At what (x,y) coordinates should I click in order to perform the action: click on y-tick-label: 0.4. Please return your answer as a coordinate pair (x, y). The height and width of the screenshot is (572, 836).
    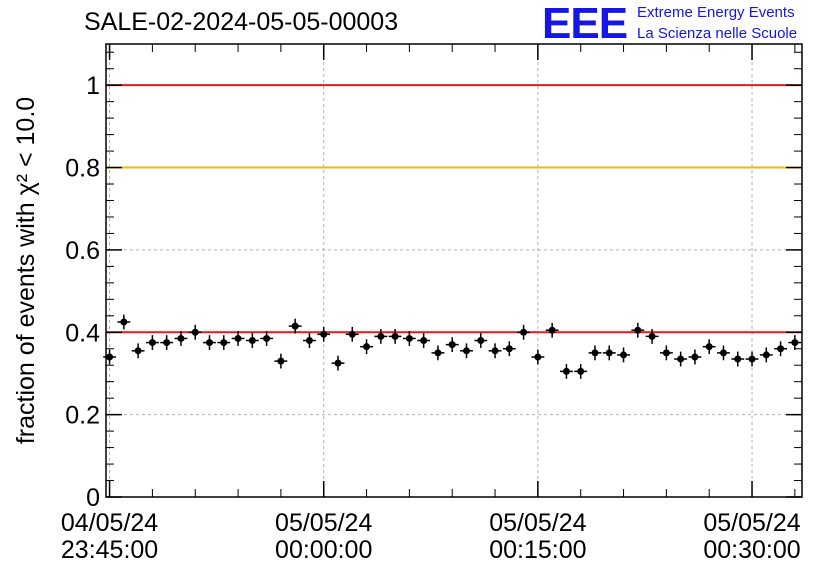
    Looking at the image, I should click on (82, 333).